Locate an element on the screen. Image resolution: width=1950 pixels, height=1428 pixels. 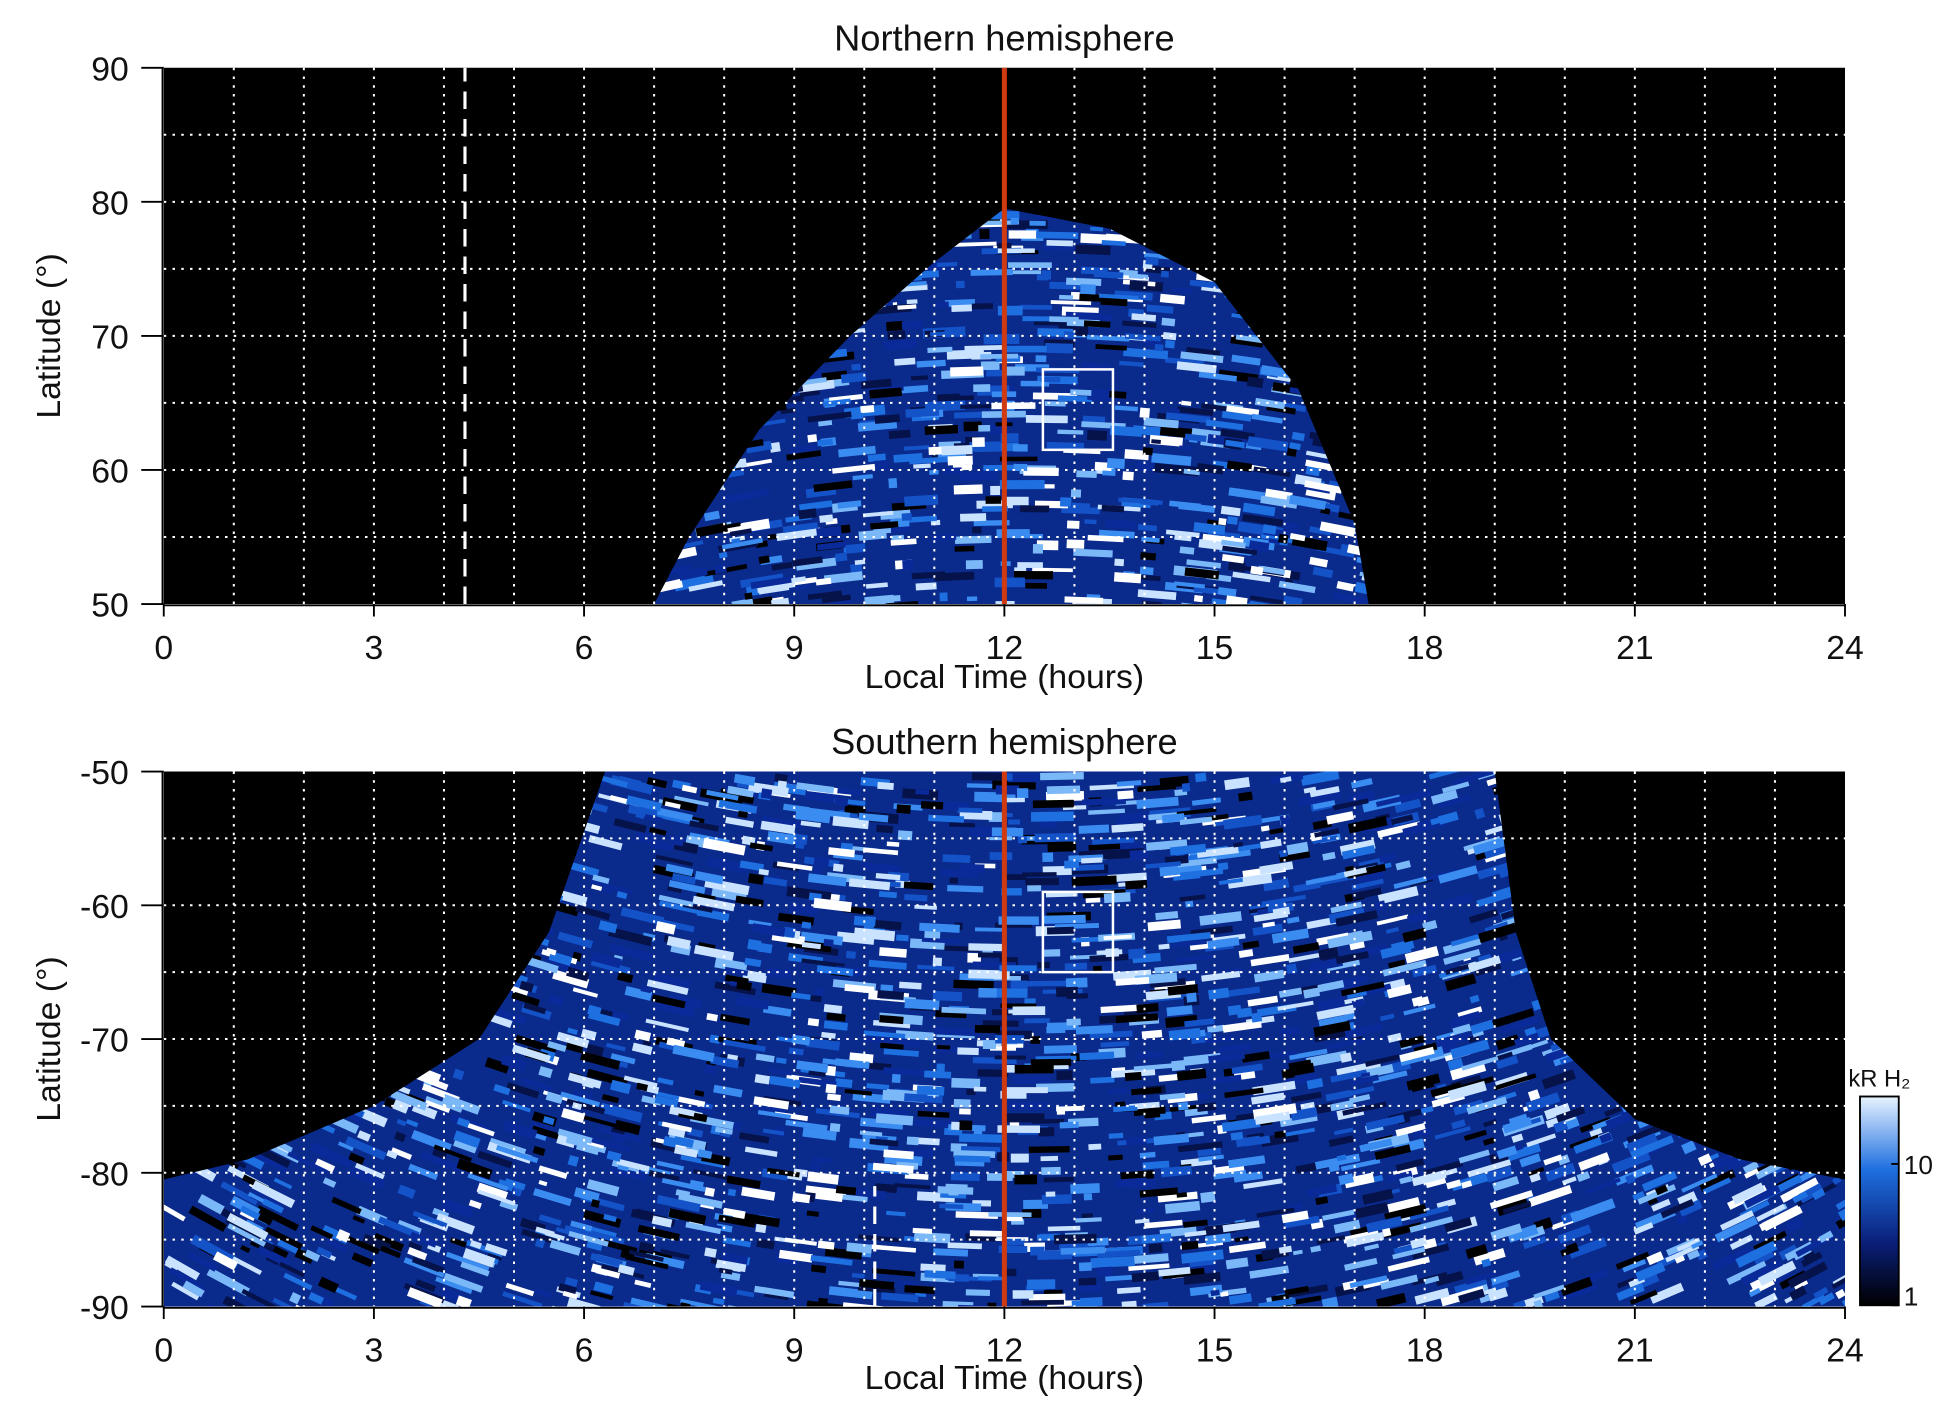
x-tick-label: 0 is located at coordinates (163, 648).